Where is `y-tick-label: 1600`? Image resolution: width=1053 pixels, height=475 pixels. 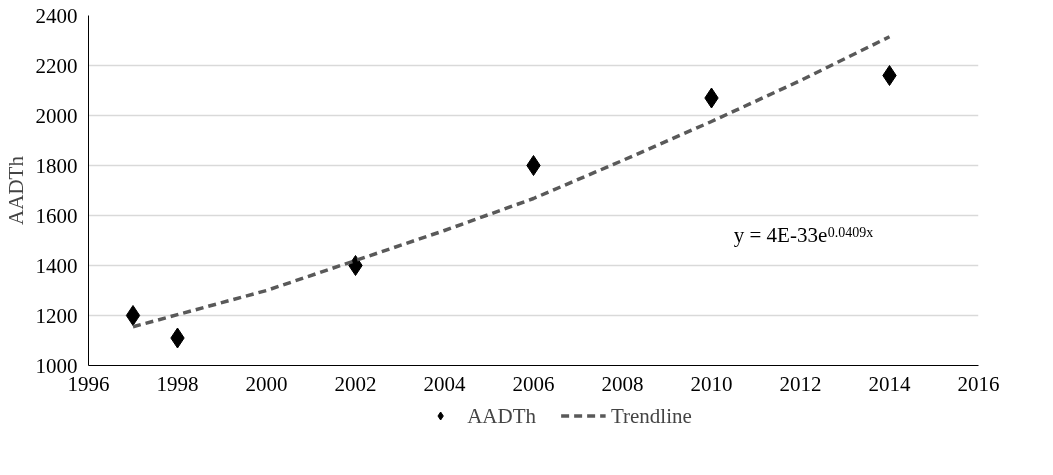 y-tick-label: 1600 is located at coordinates (56, 215).